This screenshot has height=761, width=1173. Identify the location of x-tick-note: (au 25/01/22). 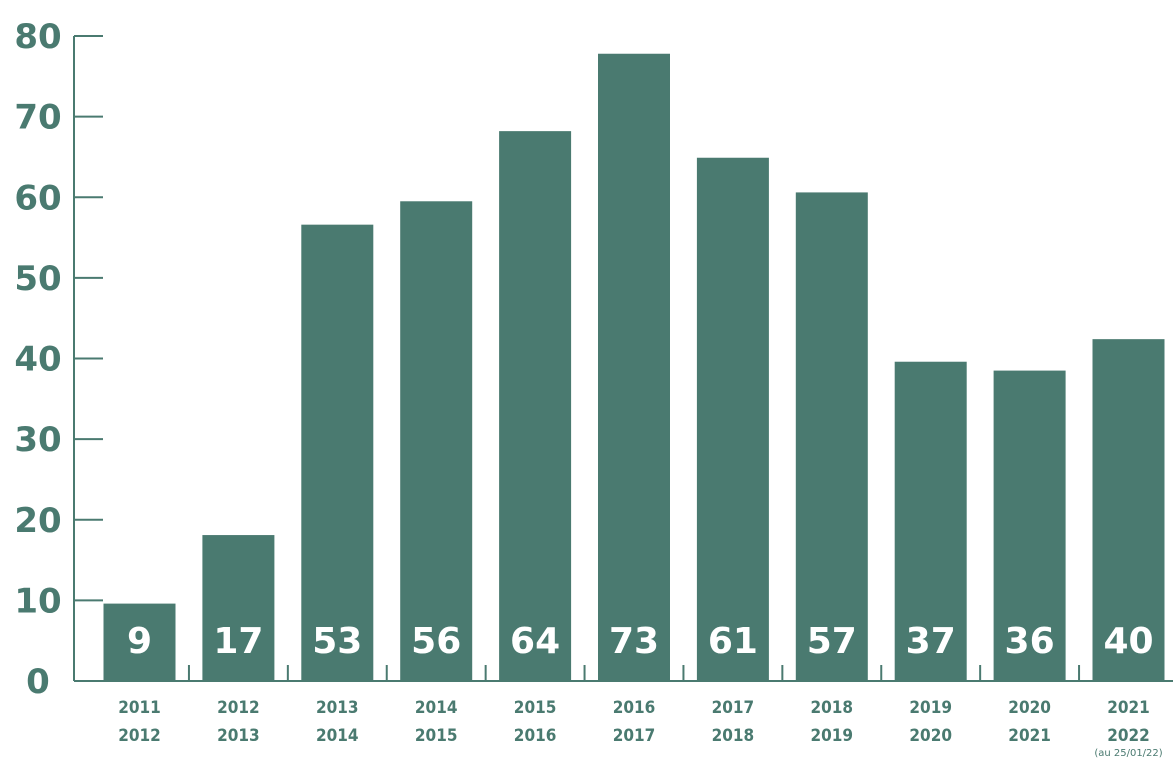
(1128, 753).